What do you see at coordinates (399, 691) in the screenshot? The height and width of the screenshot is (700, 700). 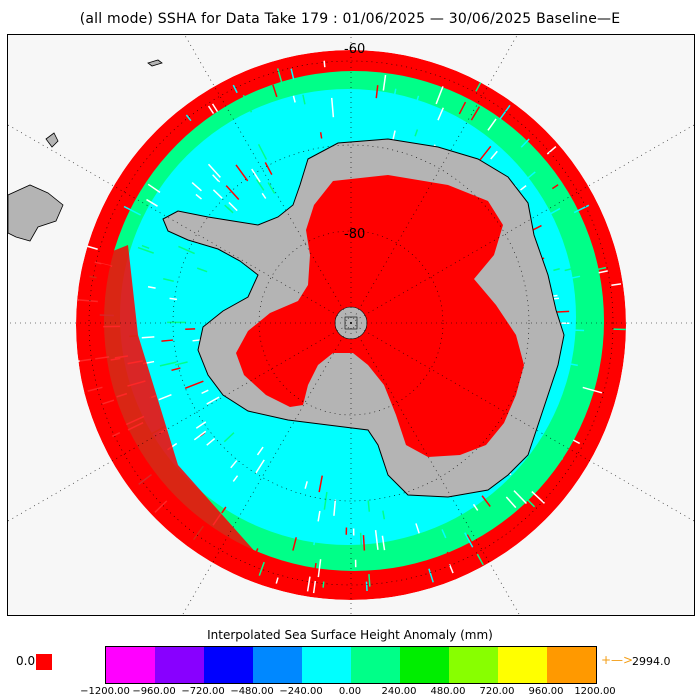 I see `scale-tick-label: 240.00` at bounding box center [399, 691].